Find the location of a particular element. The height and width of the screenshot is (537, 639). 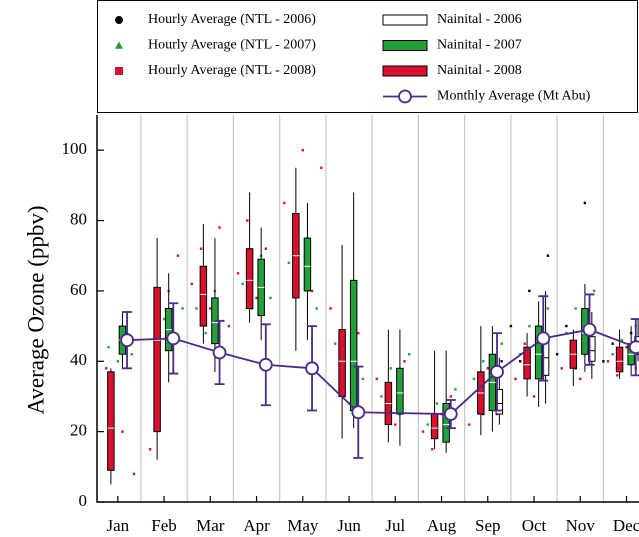

x-tick-label: Jan is located at coordinates (117, 525).